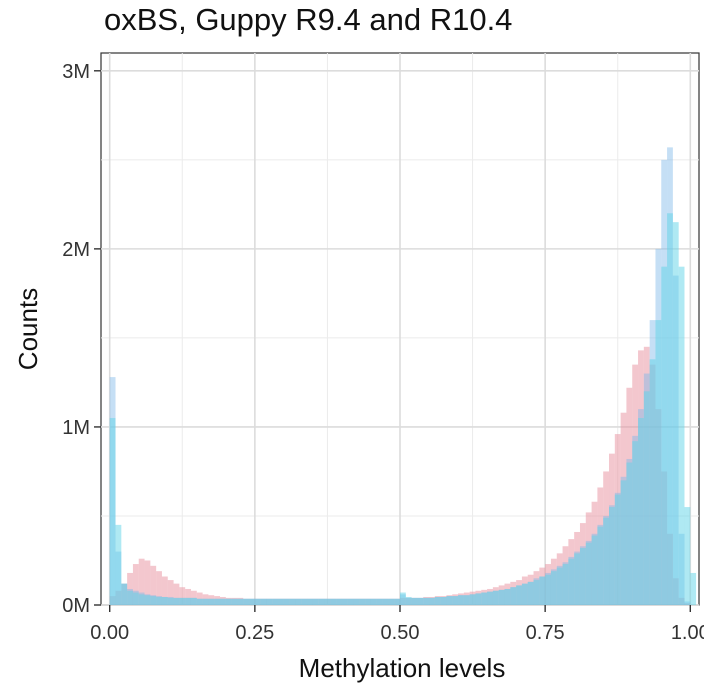 The height and width of the screenshot is (691, 704). Describe the element at coordinates (402, 668) in the screenshot. I see `x-axis-title: Methylation levels` at that location.